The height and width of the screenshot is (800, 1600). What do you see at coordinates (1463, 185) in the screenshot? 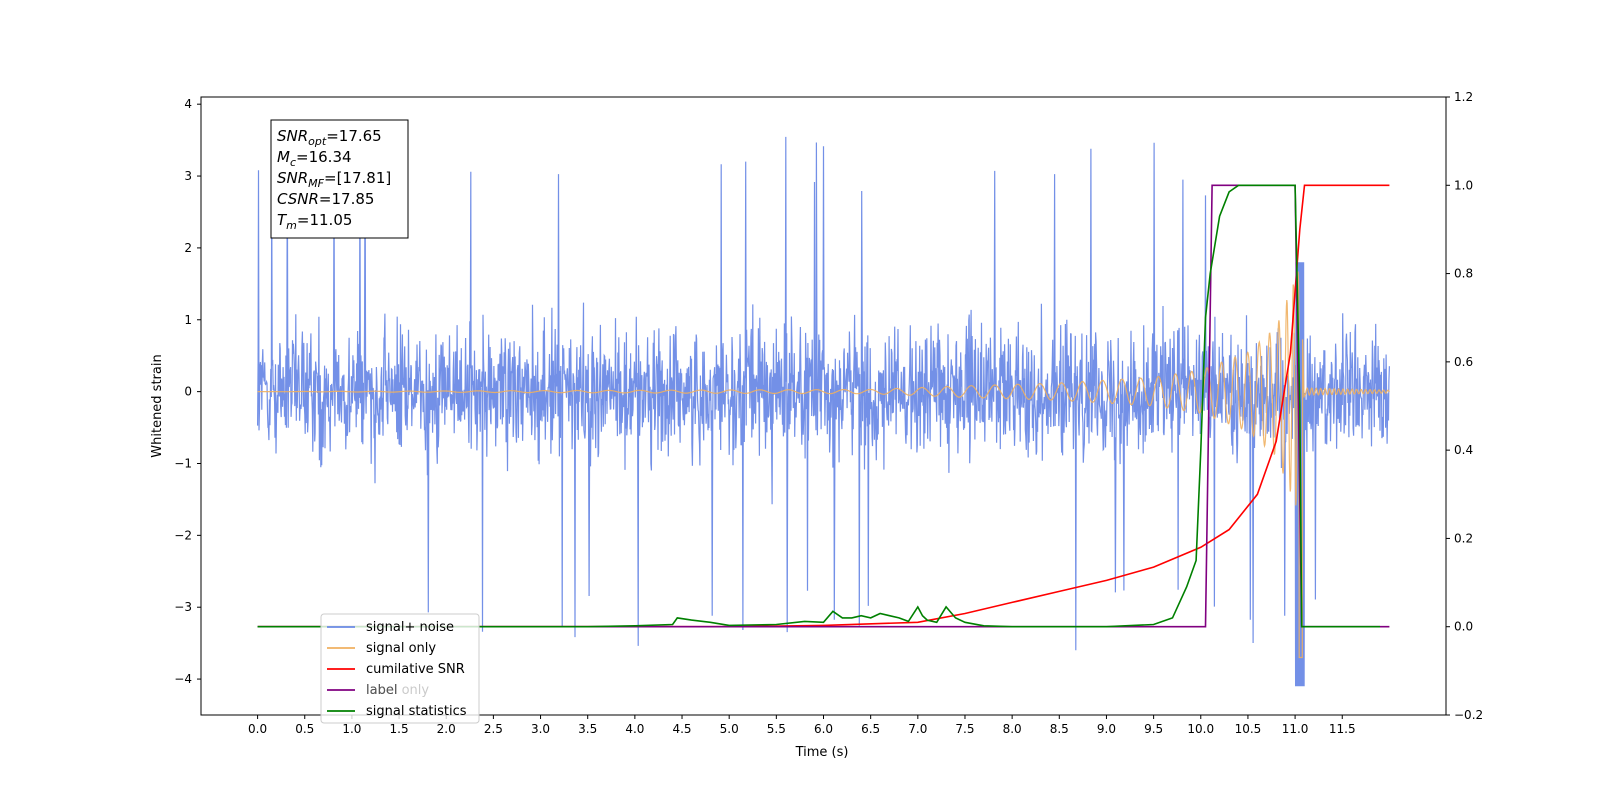
I see `y-right-tick-label: 1.0` at bounding box center [1463, 185].